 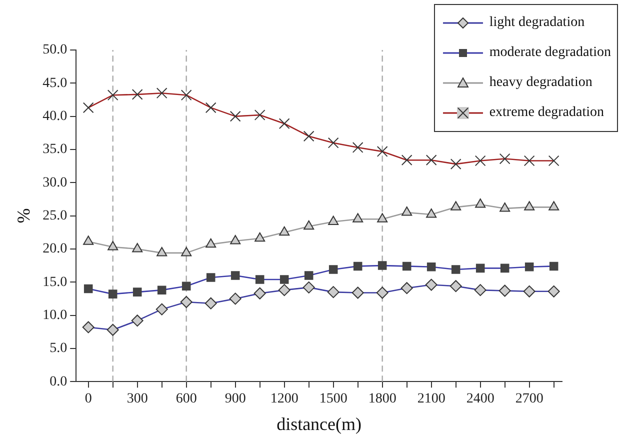 What do you see at coordinates (55, 282) in the screenshot?
I see `y-tick-label: 15.0` at bounding box center [55, 282].